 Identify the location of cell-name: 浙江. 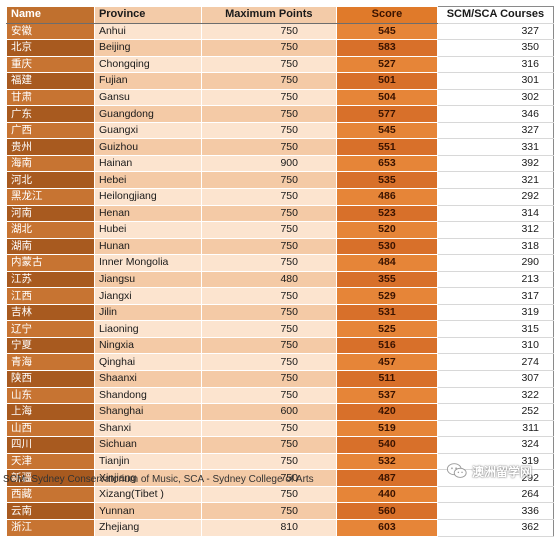
(50, 527).